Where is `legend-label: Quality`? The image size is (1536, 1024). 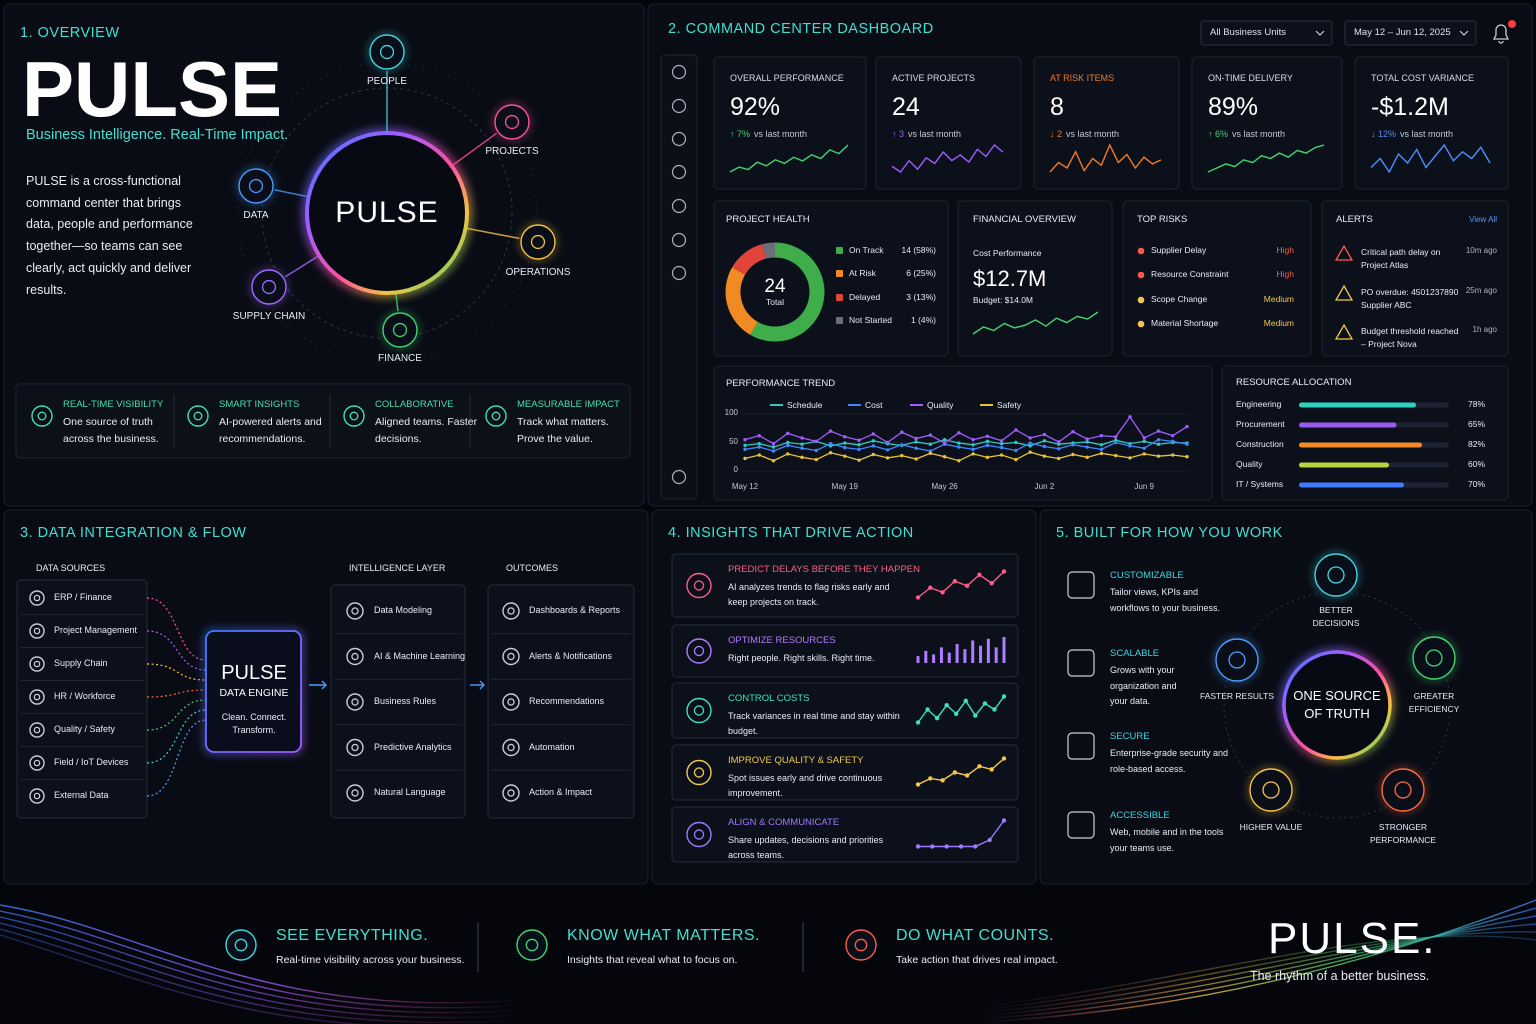
legend-label: Quality is located at coordinates (940, 405).